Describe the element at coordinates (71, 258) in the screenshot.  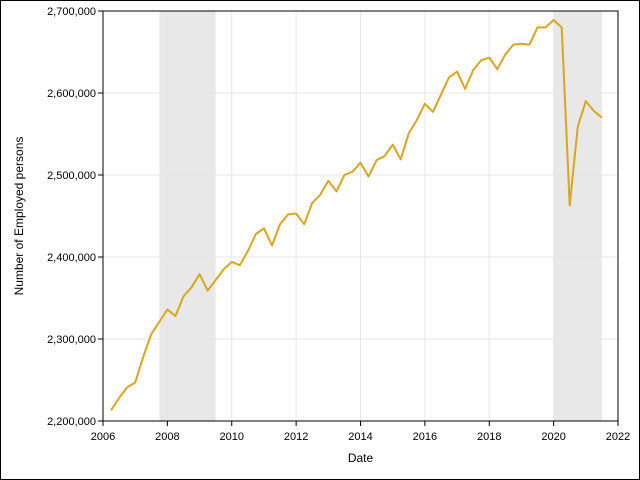
I see `y-tick-label: 2,400,000` at that location.